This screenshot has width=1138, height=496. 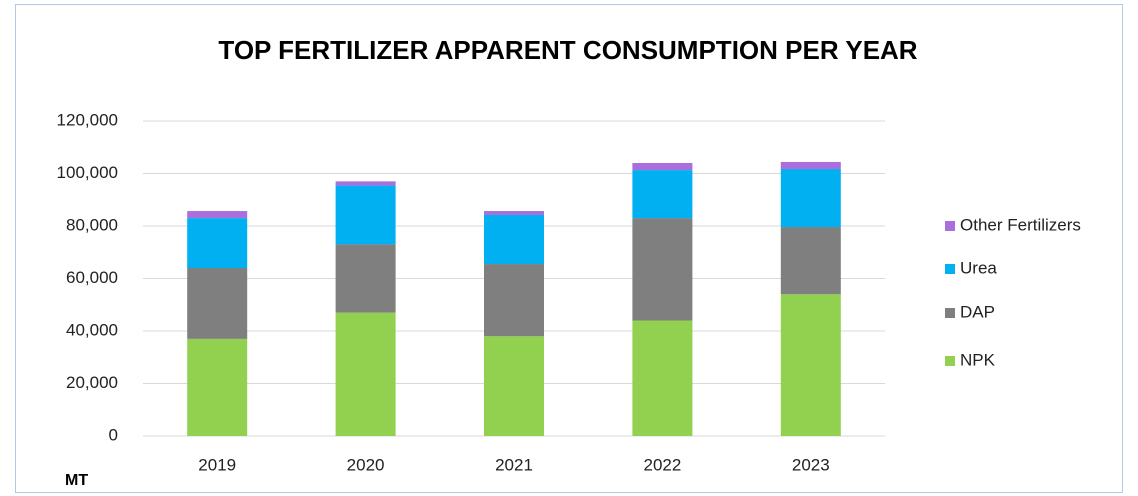 I want to click on x-tick-label: 2023, so click(x=811, y=464).